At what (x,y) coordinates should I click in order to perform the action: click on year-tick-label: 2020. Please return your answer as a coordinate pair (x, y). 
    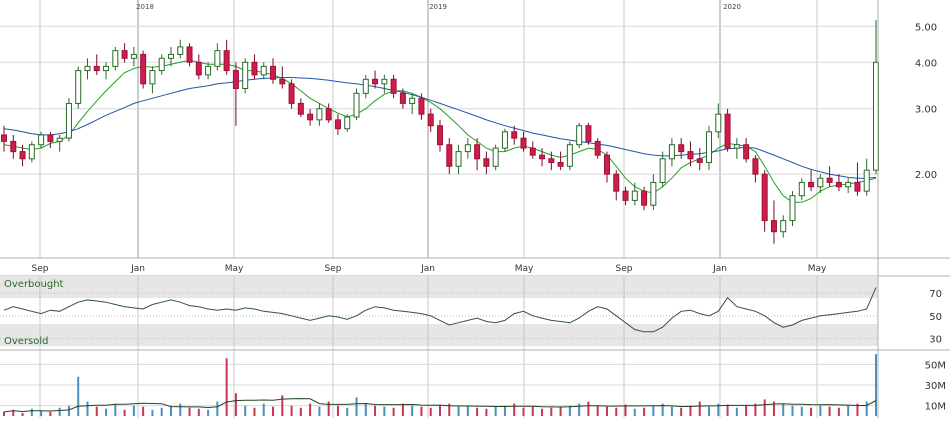
    Looking at the image, I should click on (732, 7).